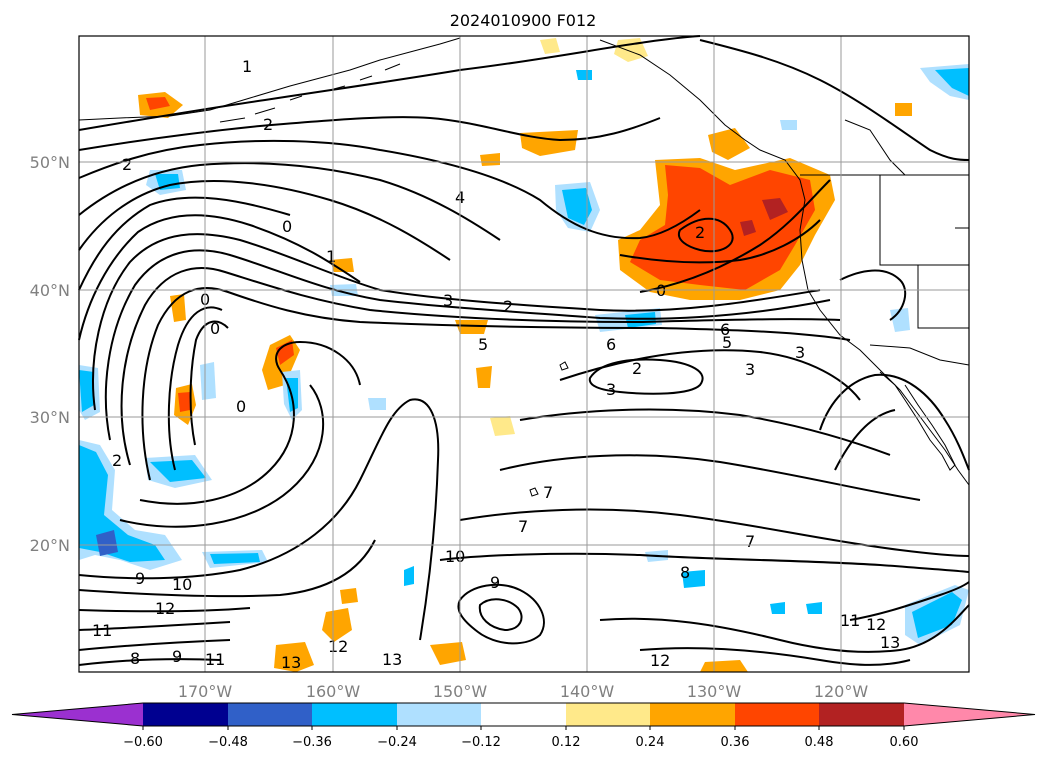 The width and height of the screenshot is (1047, 765). What do you see at coordinates (523, 20) in the screenshot?
I see `map-title: 2024010900 F012` at bounding box center [523, 20].